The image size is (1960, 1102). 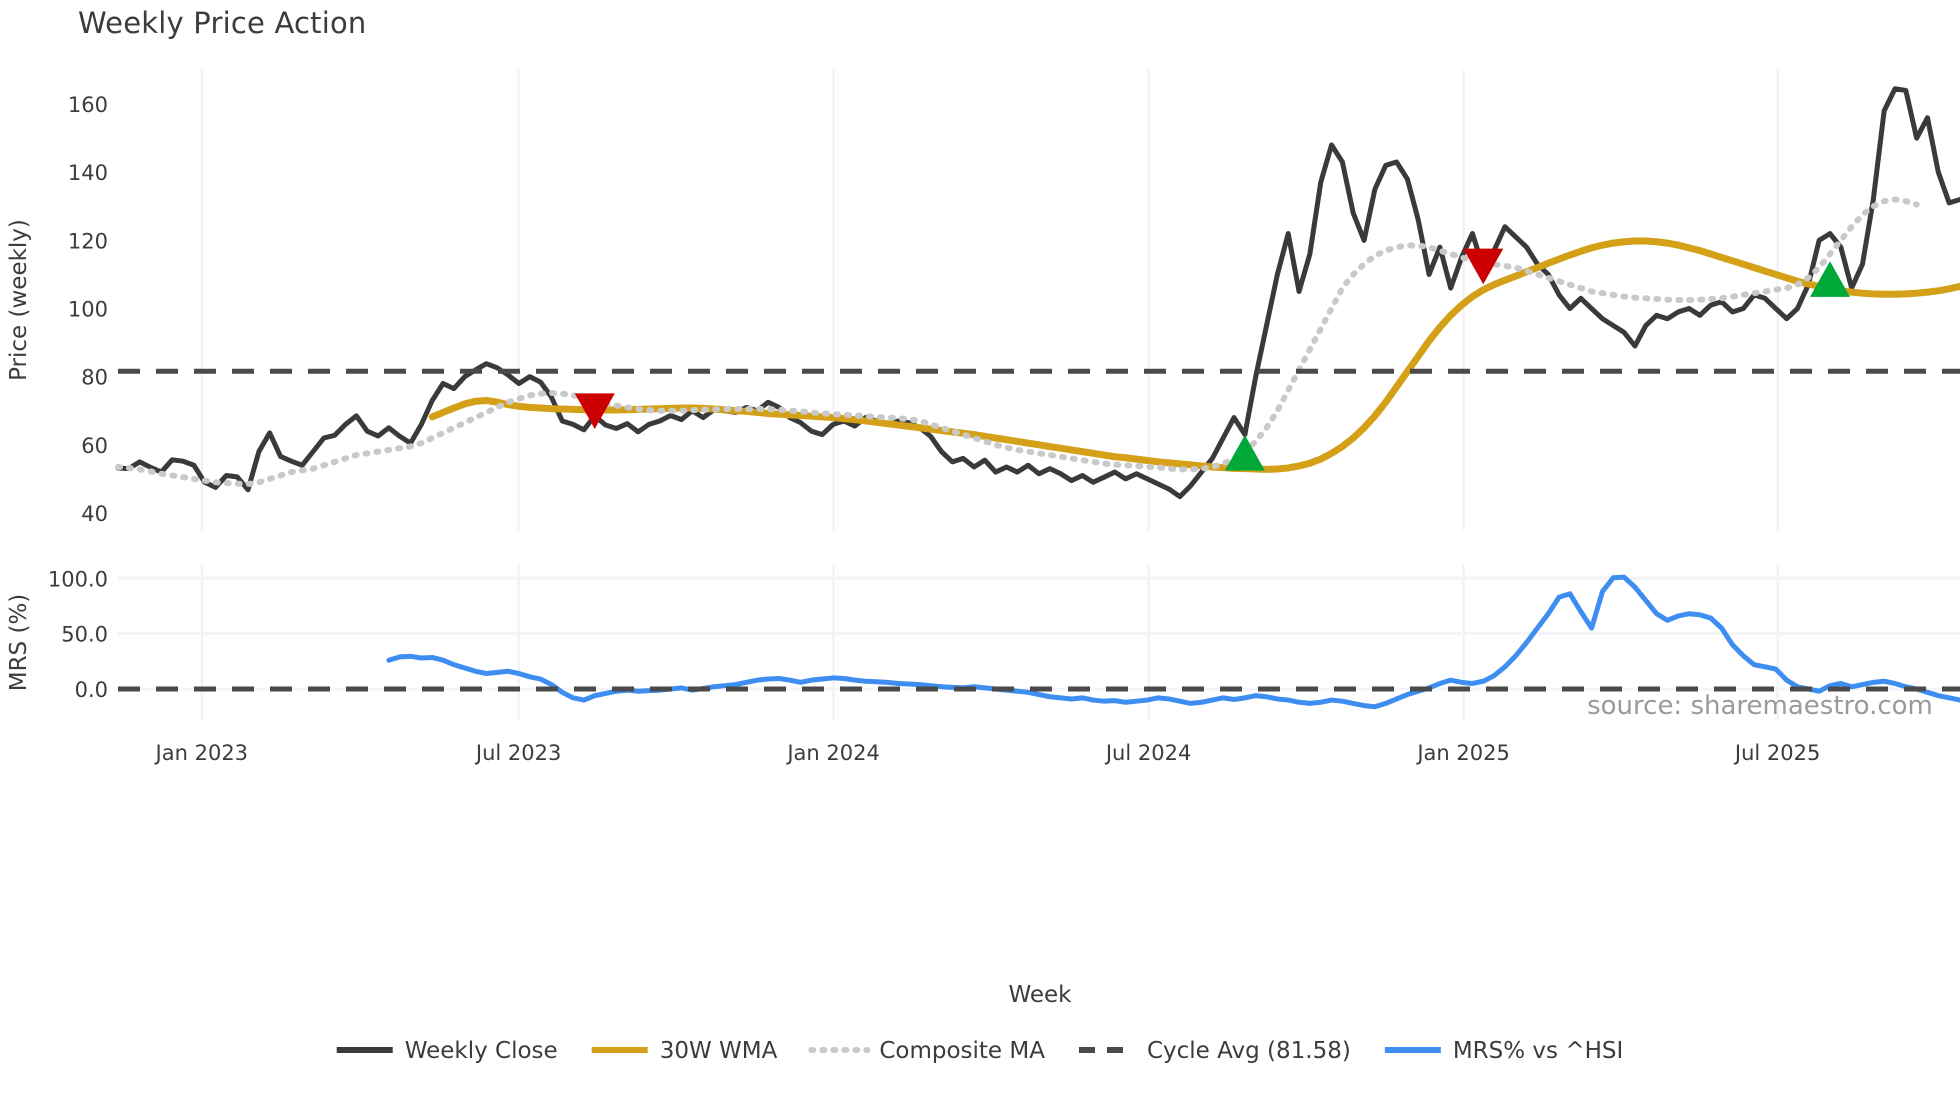 I want to click on price-y-tick-label: 60, so click(x=94, y=446).